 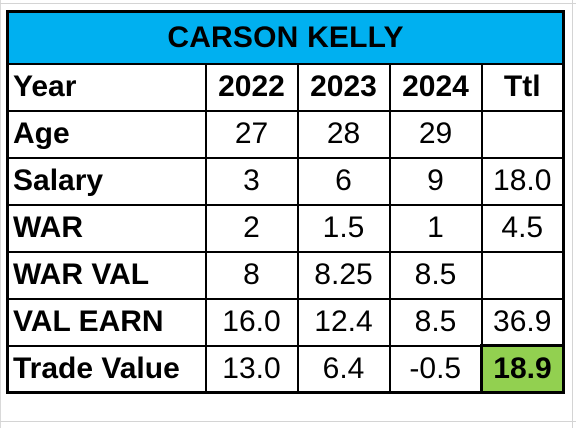 I want to click on value-cell: 27, so click(x=251, y=134).